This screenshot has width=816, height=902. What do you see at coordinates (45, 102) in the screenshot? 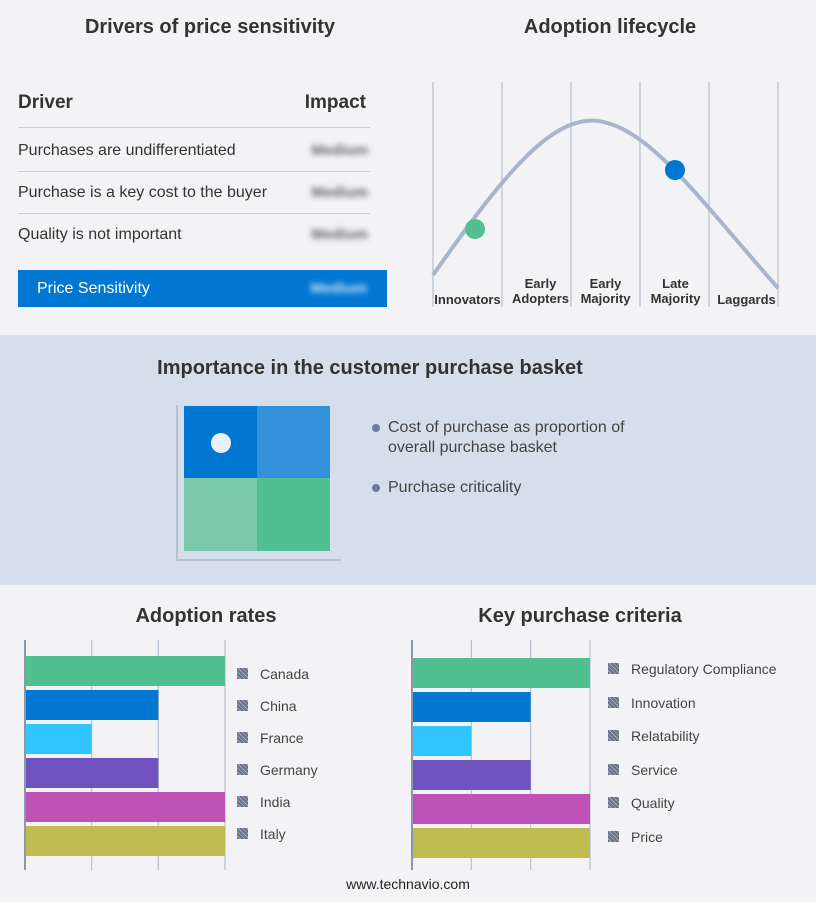
I see `col-driver: Driver` at bounding box center [45, 102].